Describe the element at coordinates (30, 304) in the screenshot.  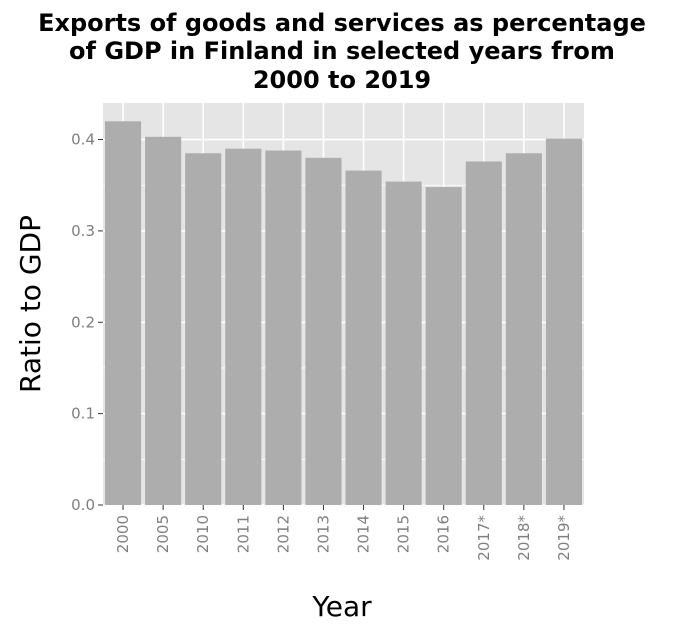
I see `y-axis-title: Ratio to GDP` at that location.